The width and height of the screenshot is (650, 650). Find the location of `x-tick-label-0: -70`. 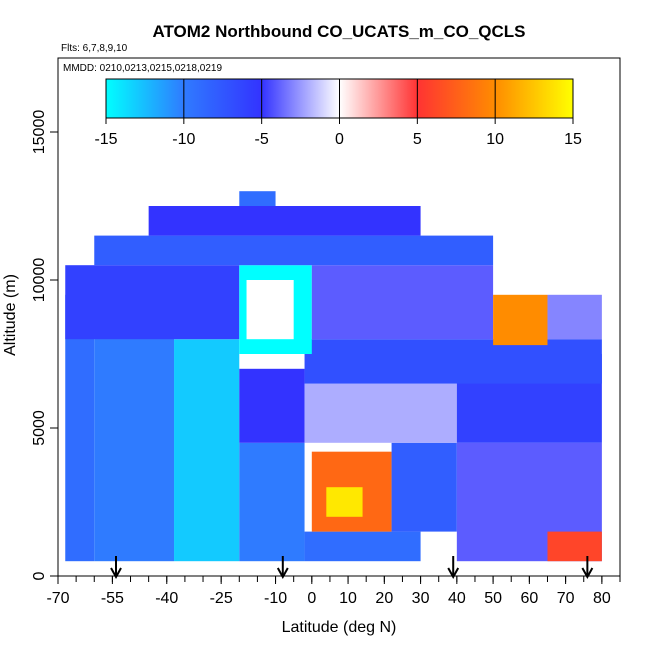

x-tick-label-0: -70 is located at coordinates (57, 598).